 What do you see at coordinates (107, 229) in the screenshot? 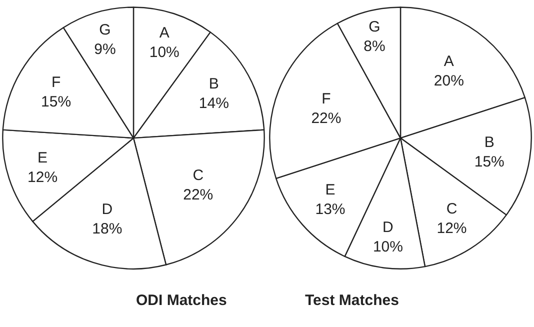
I see `data-label: 18%` at bounding box center [107, 229].